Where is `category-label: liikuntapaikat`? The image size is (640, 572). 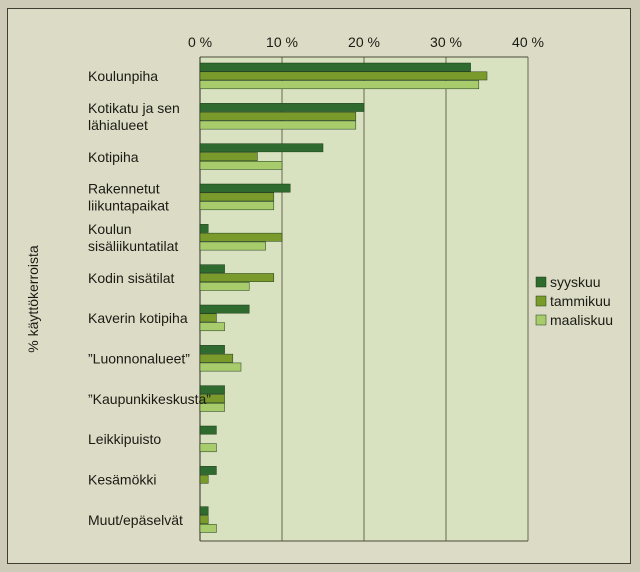
category-label: liikuntapaikat is located at coordinates (128, 206).